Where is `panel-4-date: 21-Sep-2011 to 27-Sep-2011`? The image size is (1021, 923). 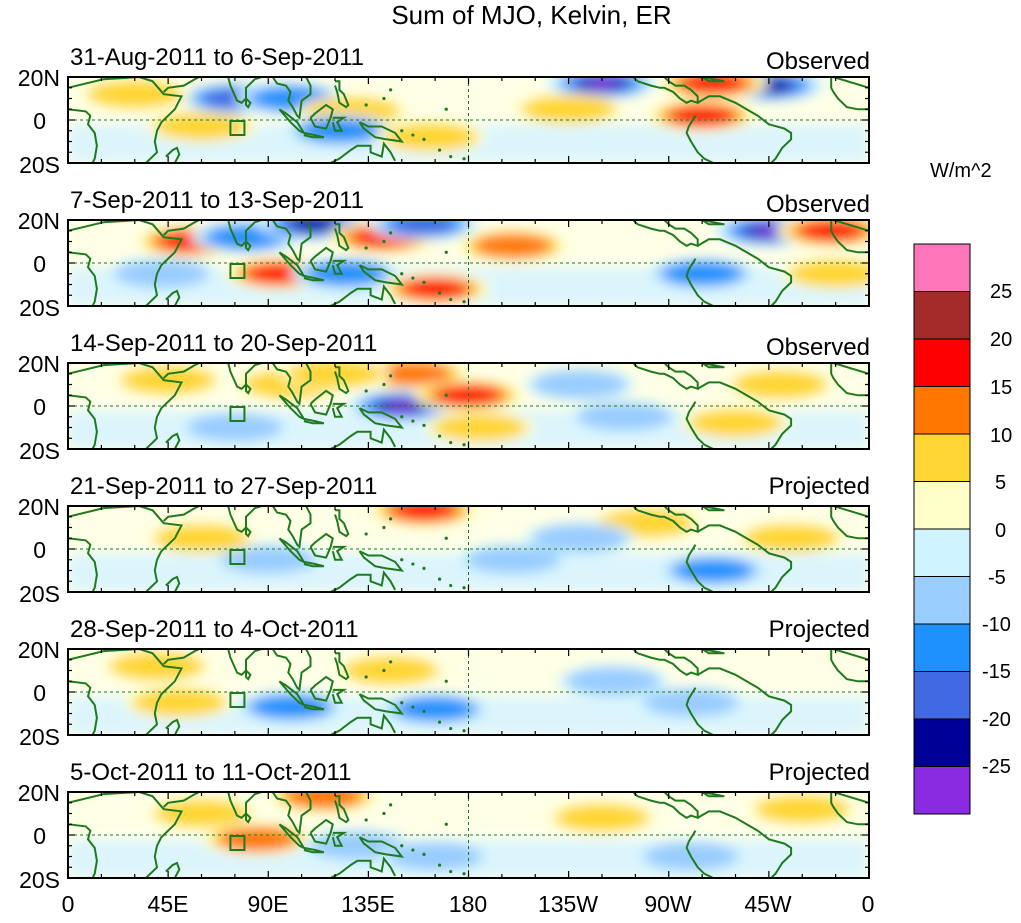
panel-4-date: 21-Sep-2011 to 27-Sep-2011 is located at coordinates (224, 486).